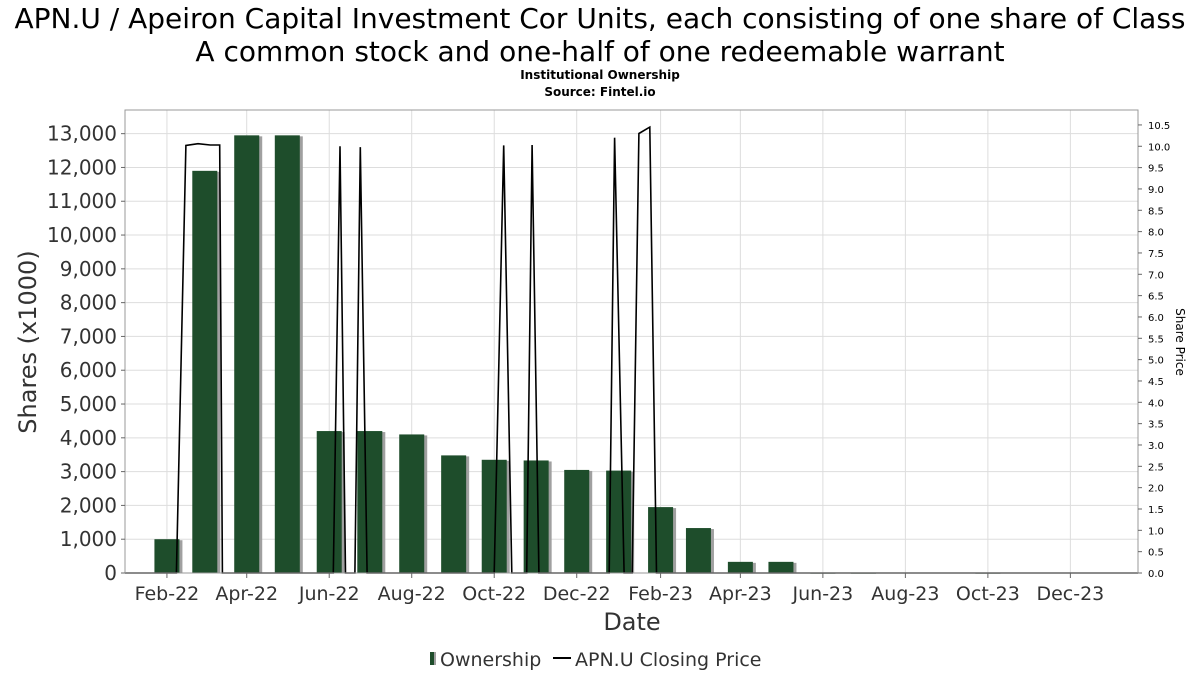  What do you see at coordinates (88, 438) in the screenshot?
I see `y-tick-label: 4,000` at bounding box center [88, 438].